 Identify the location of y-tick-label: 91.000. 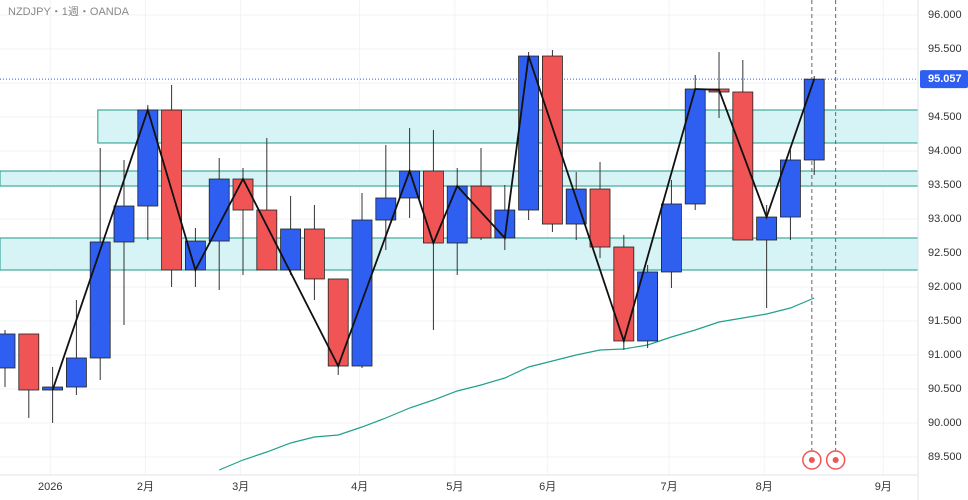
(945, 355).